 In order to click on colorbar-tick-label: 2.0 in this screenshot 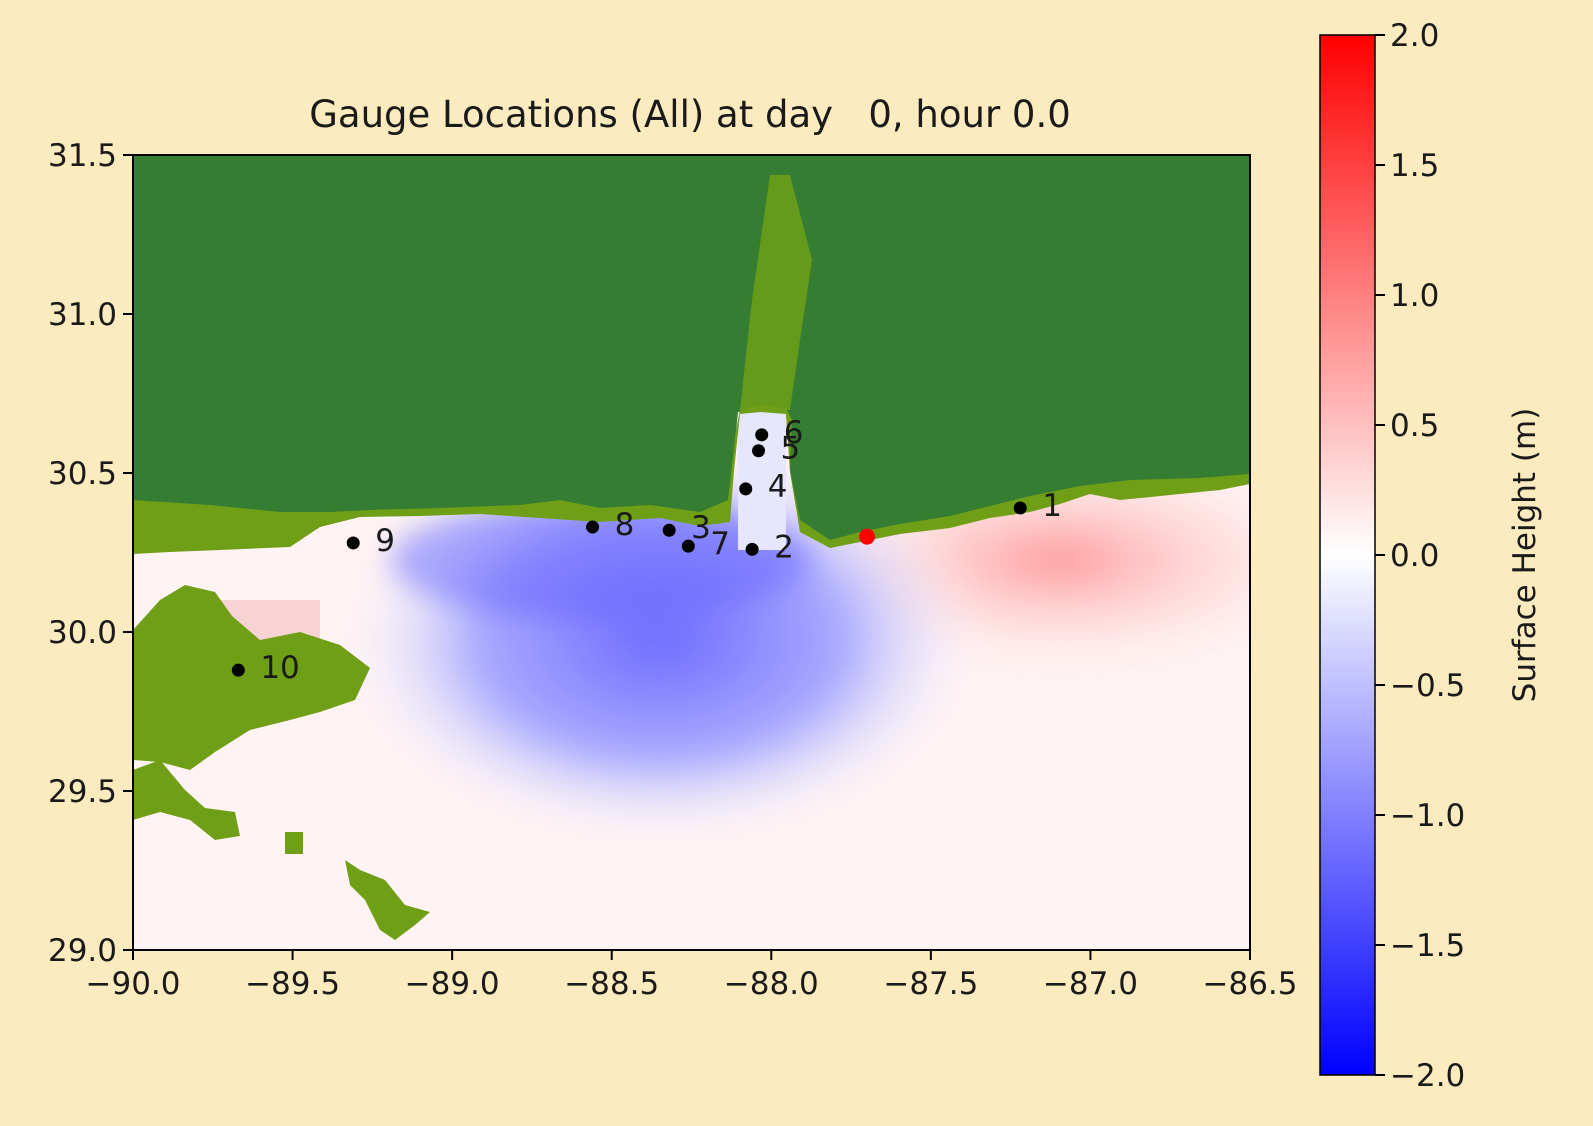, I will do `click(1414, 36)`.